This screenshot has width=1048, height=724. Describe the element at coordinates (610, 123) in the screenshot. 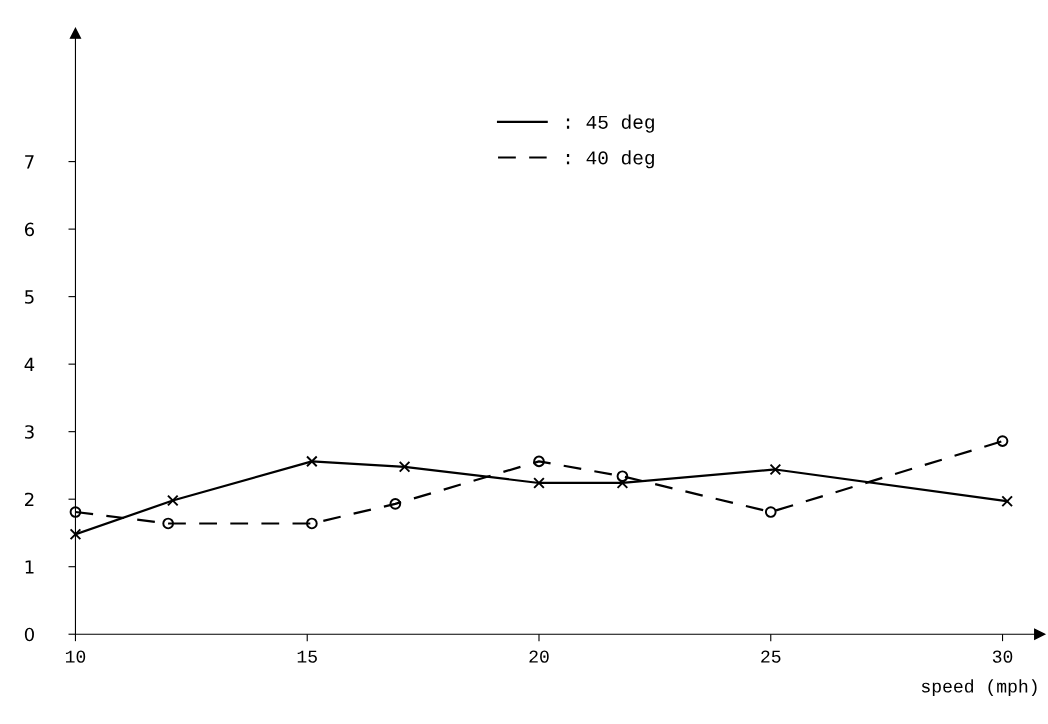

I see `legend-label: : 45 deg` at that location.